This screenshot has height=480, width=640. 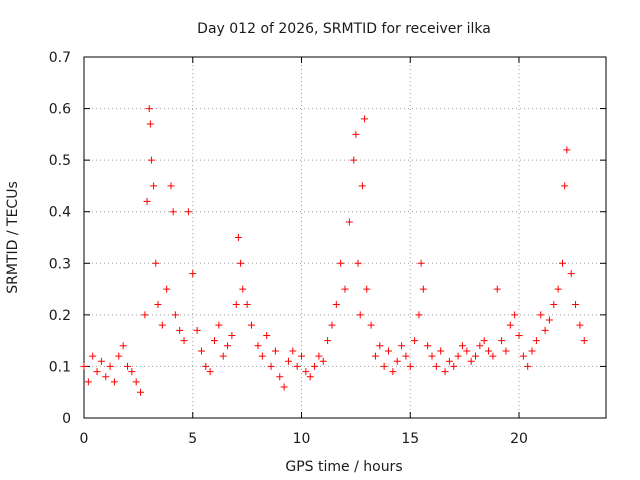 I want to click on y-tick-label: 0.1, so click(x=60, y=367).